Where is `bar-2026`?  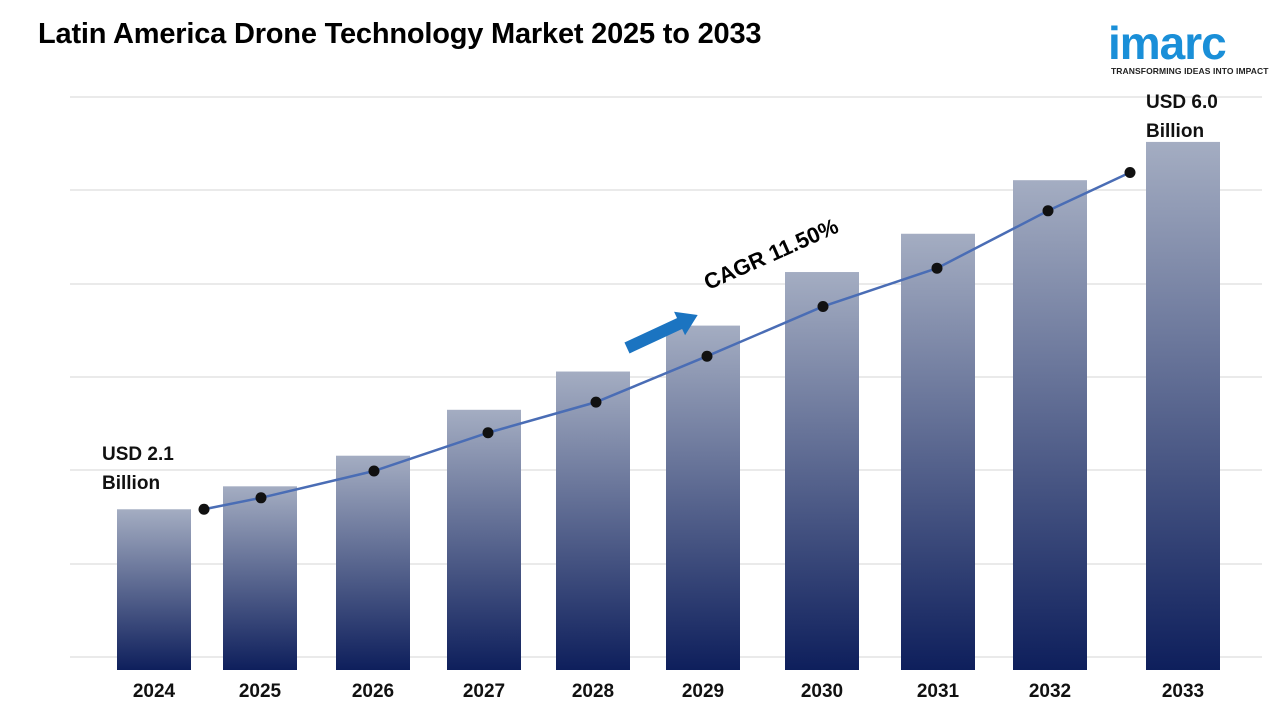
bar-2026 is located at coordinates (373, 562).